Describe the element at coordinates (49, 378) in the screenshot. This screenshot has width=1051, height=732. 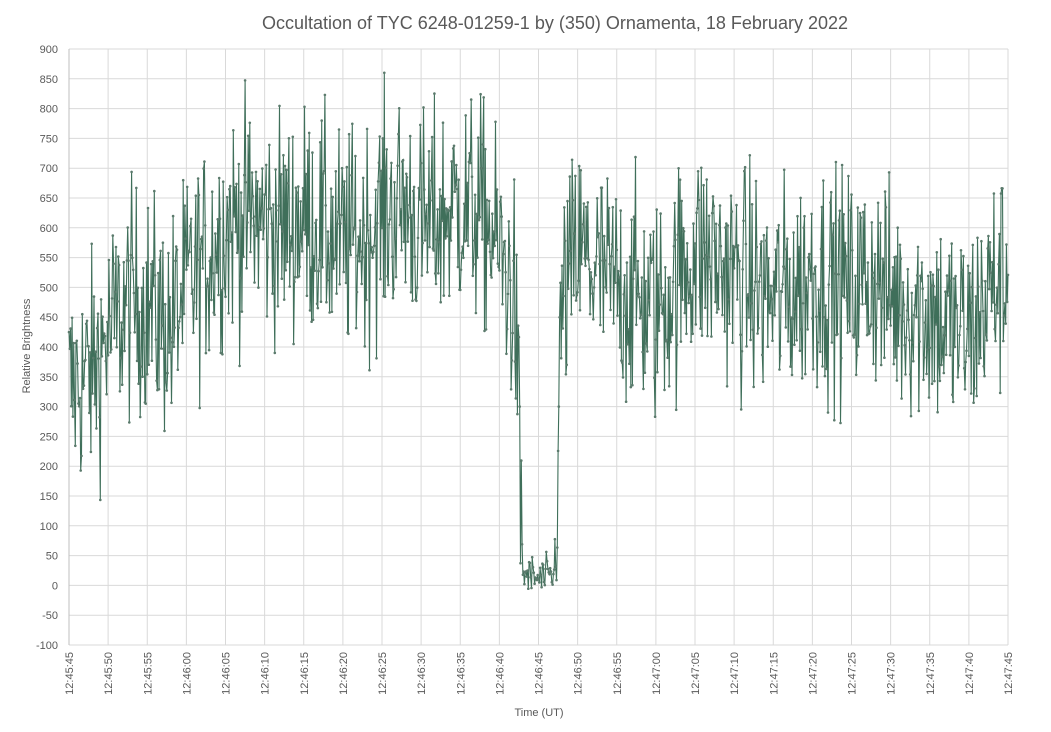
I see `y-tick-label: 350` at that location.